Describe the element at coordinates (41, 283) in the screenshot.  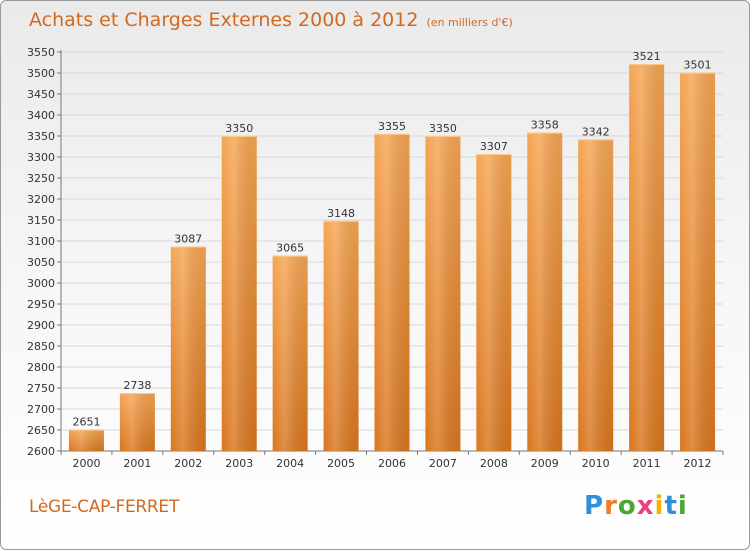
I see `y-tick-label: 3000` at that location.